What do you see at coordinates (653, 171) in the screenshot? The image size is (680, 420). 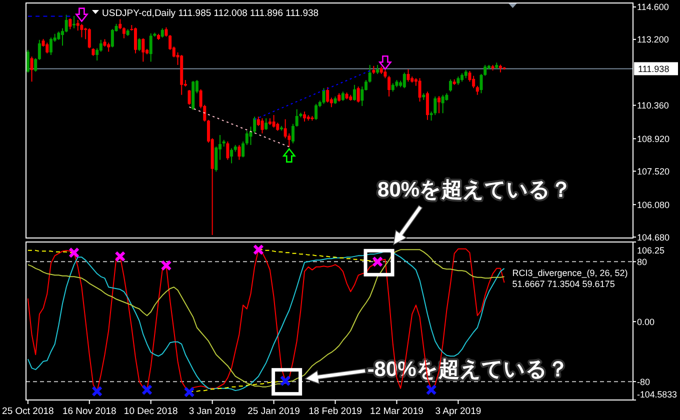 I see `y-tick-label: 107.520` at bounding box center [653, 171].